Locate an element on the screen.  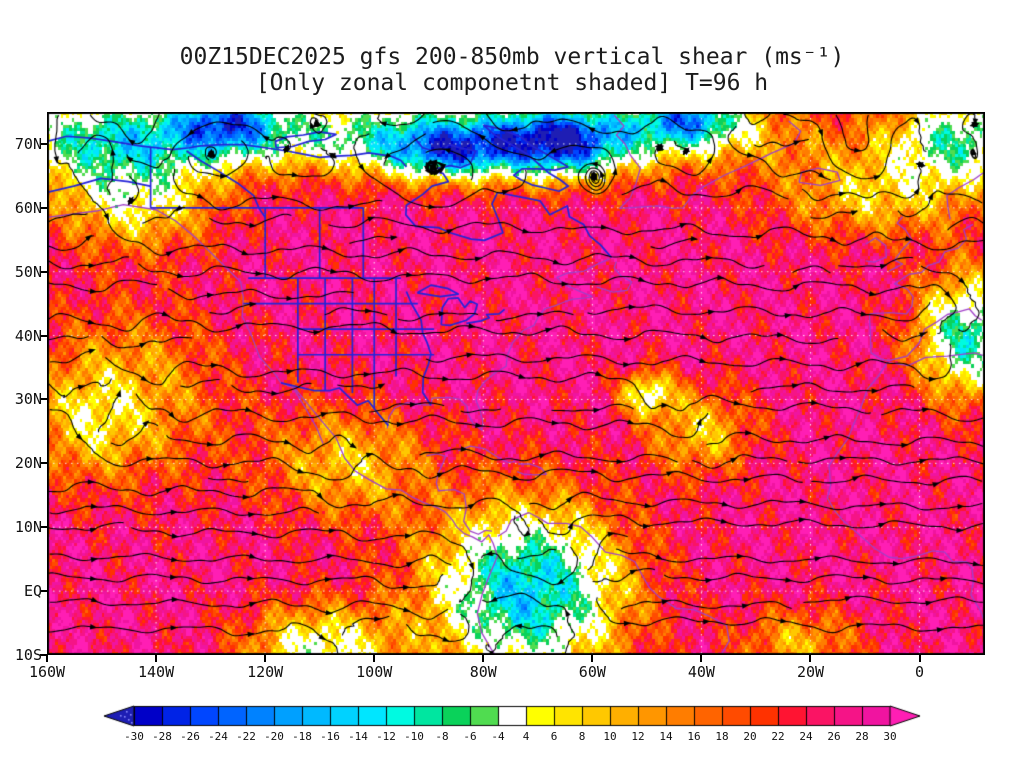
colorbar-tick-label: 30 is located at coordinates (890, 736).